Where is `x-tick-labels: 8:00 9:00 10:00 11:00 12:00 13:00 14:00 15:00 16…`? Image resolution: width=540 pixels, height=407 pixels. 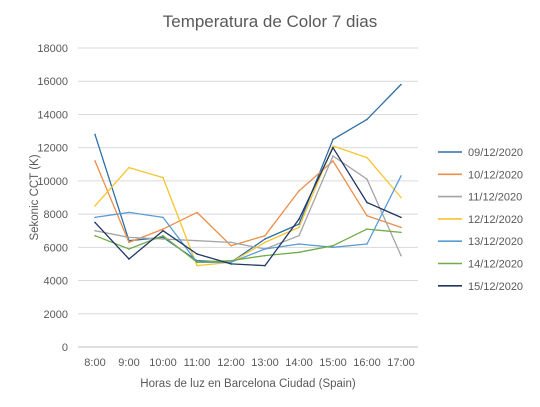
x-tick-labels: 8:00 9:00 10:00 11:00 12:00 13:00 14:00 15:00 16… is located at coordinates (249, 363).